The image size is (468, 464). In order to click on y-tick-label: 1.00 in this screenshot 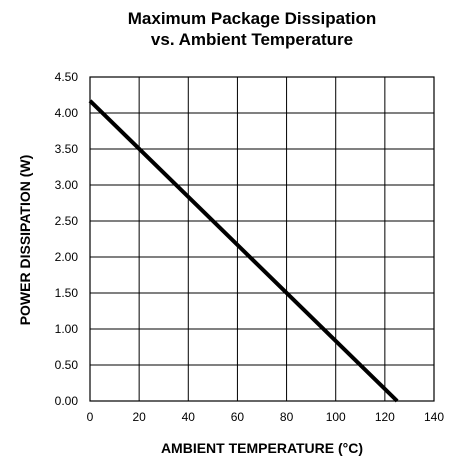, I will do `click(67, 329)`.